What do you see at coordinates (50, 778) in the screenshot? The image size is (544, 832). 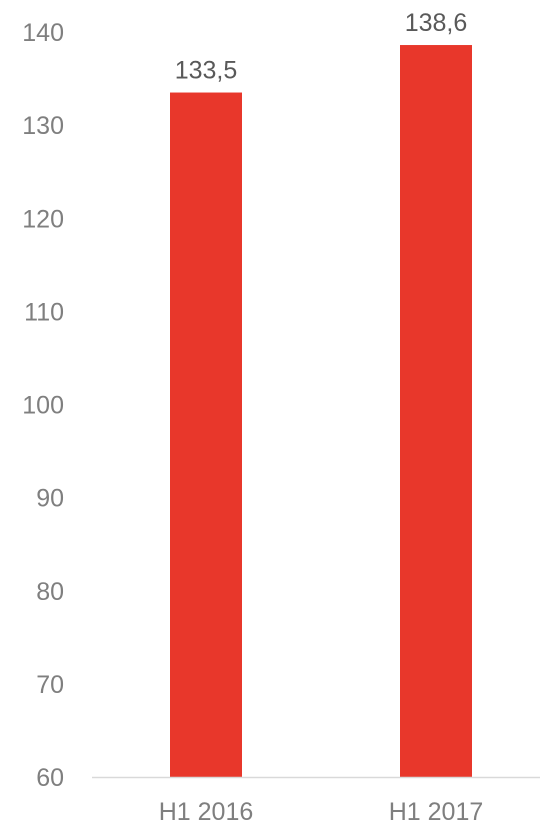 I see `y-tick-label: 60` at bounding box center [50, 778].